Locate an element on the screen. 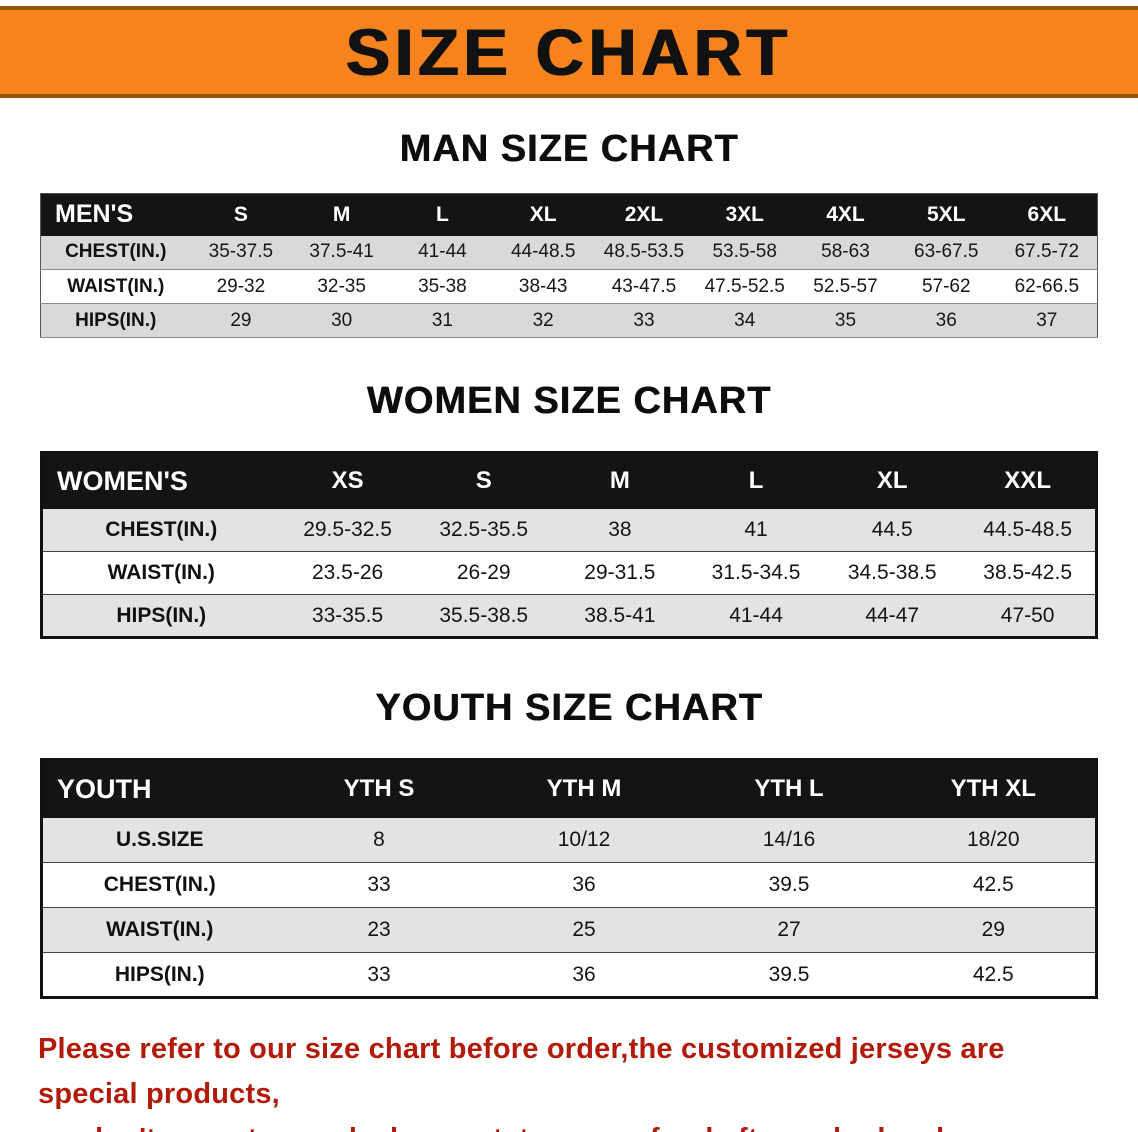  measurement-row: WAIST(IN.) 23 25 27 29 is located at coordinates (569, 930).